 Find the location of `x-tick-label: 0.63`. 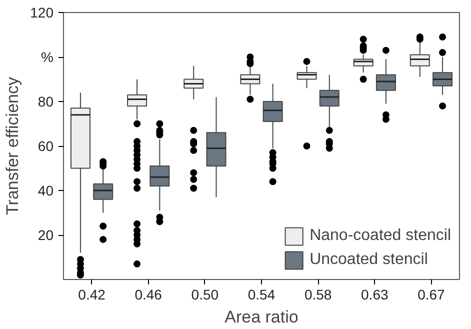

x-tick-label: 0.63 is located at coordinates (374, 294).